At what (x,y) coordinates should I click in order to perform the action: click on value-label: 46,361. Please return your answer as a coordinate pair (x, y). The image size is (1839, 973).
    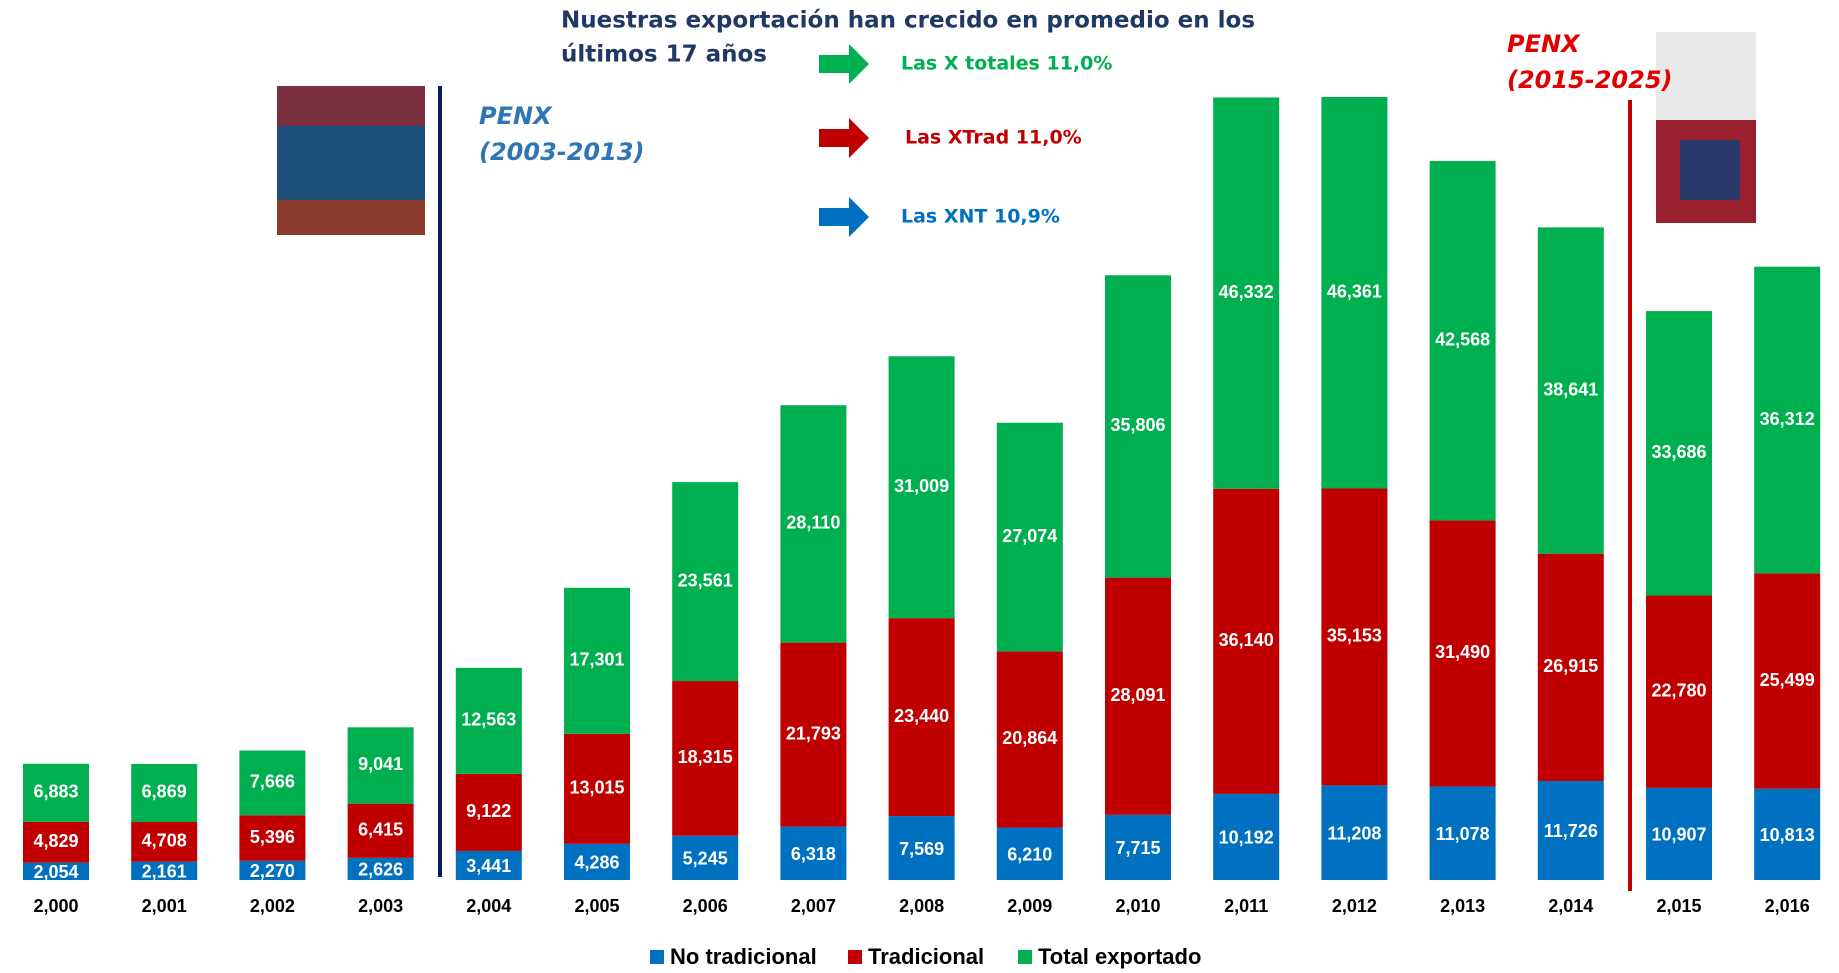
    Looking at the image, I should click on (1354, 292).